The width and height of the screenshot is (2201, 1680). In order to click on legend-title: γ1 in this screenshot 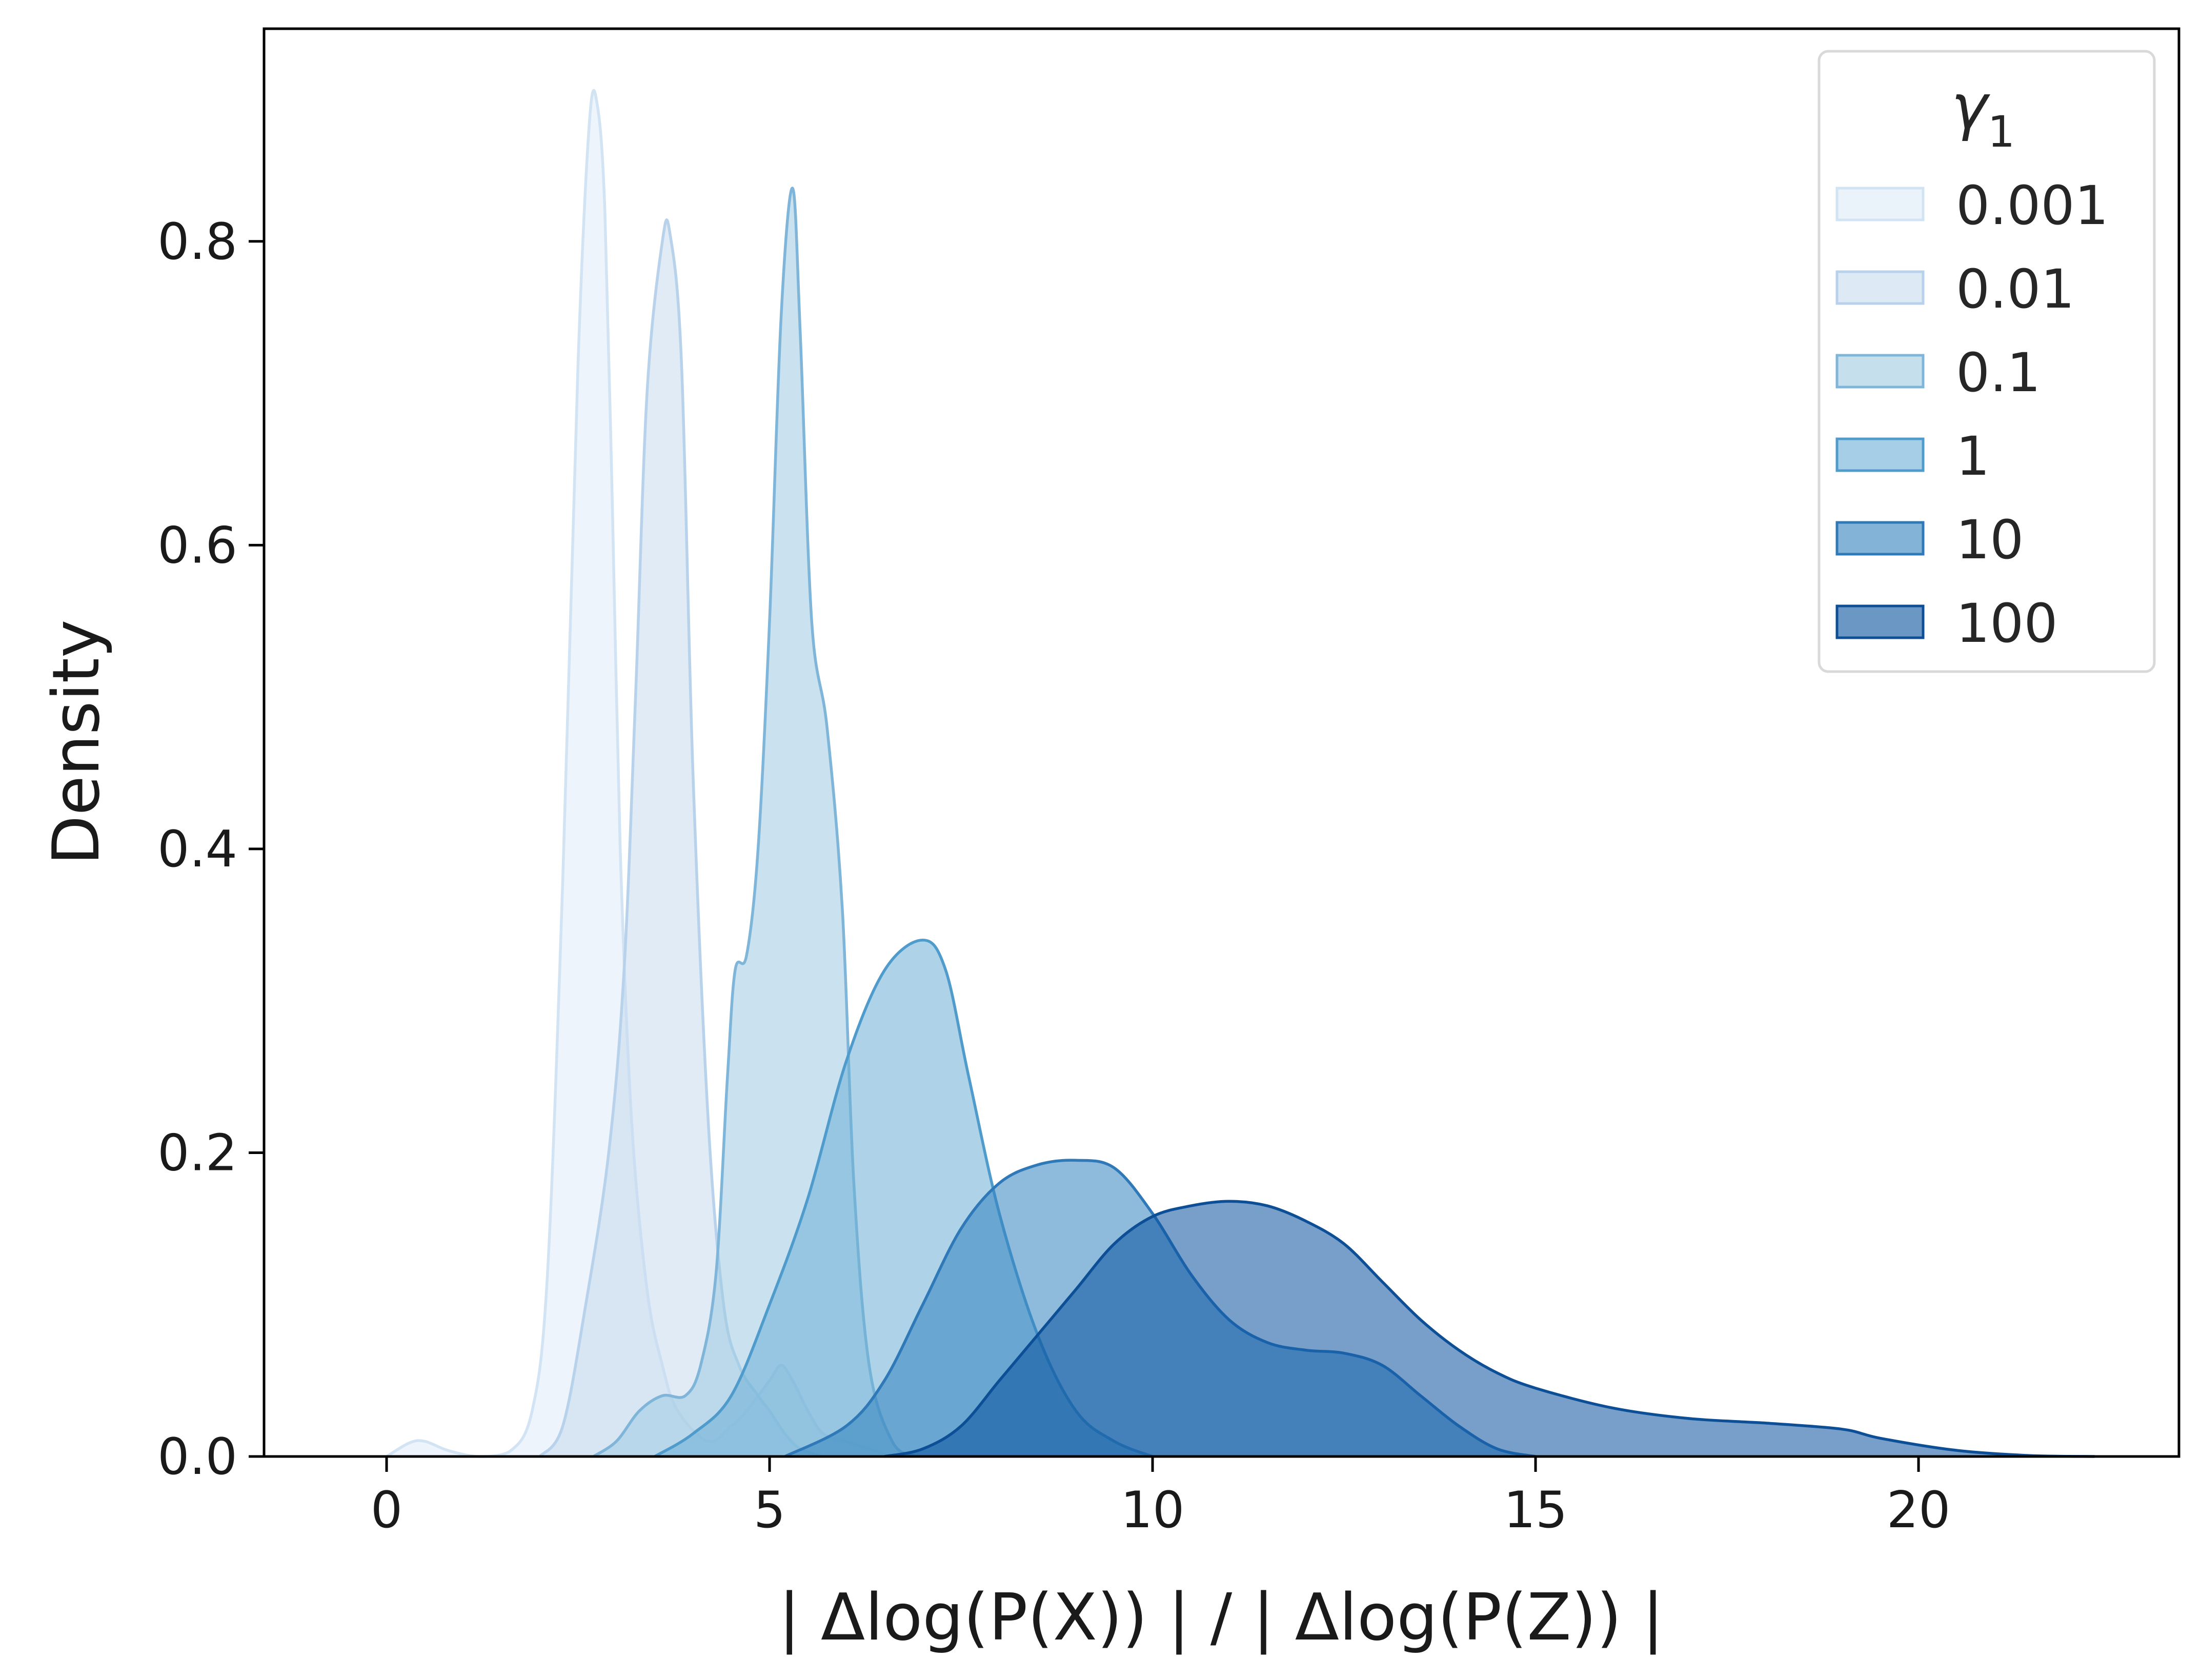, I will do `click(1983, 114)`.